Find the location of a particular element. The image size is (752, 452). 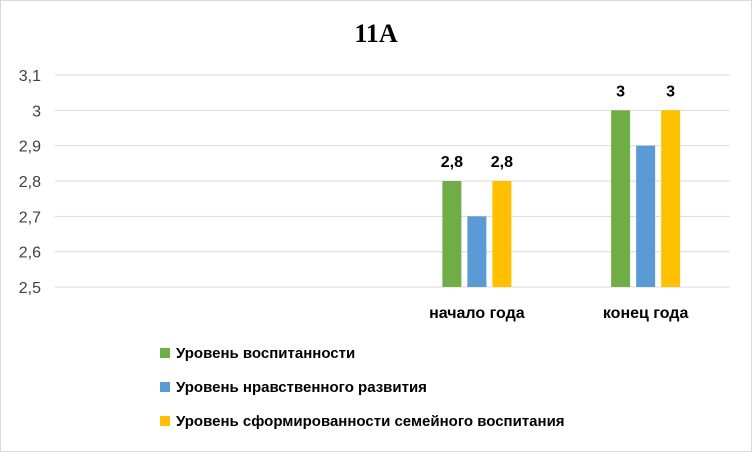

y-tick-label: 3 is located at coordinates (36, 111).